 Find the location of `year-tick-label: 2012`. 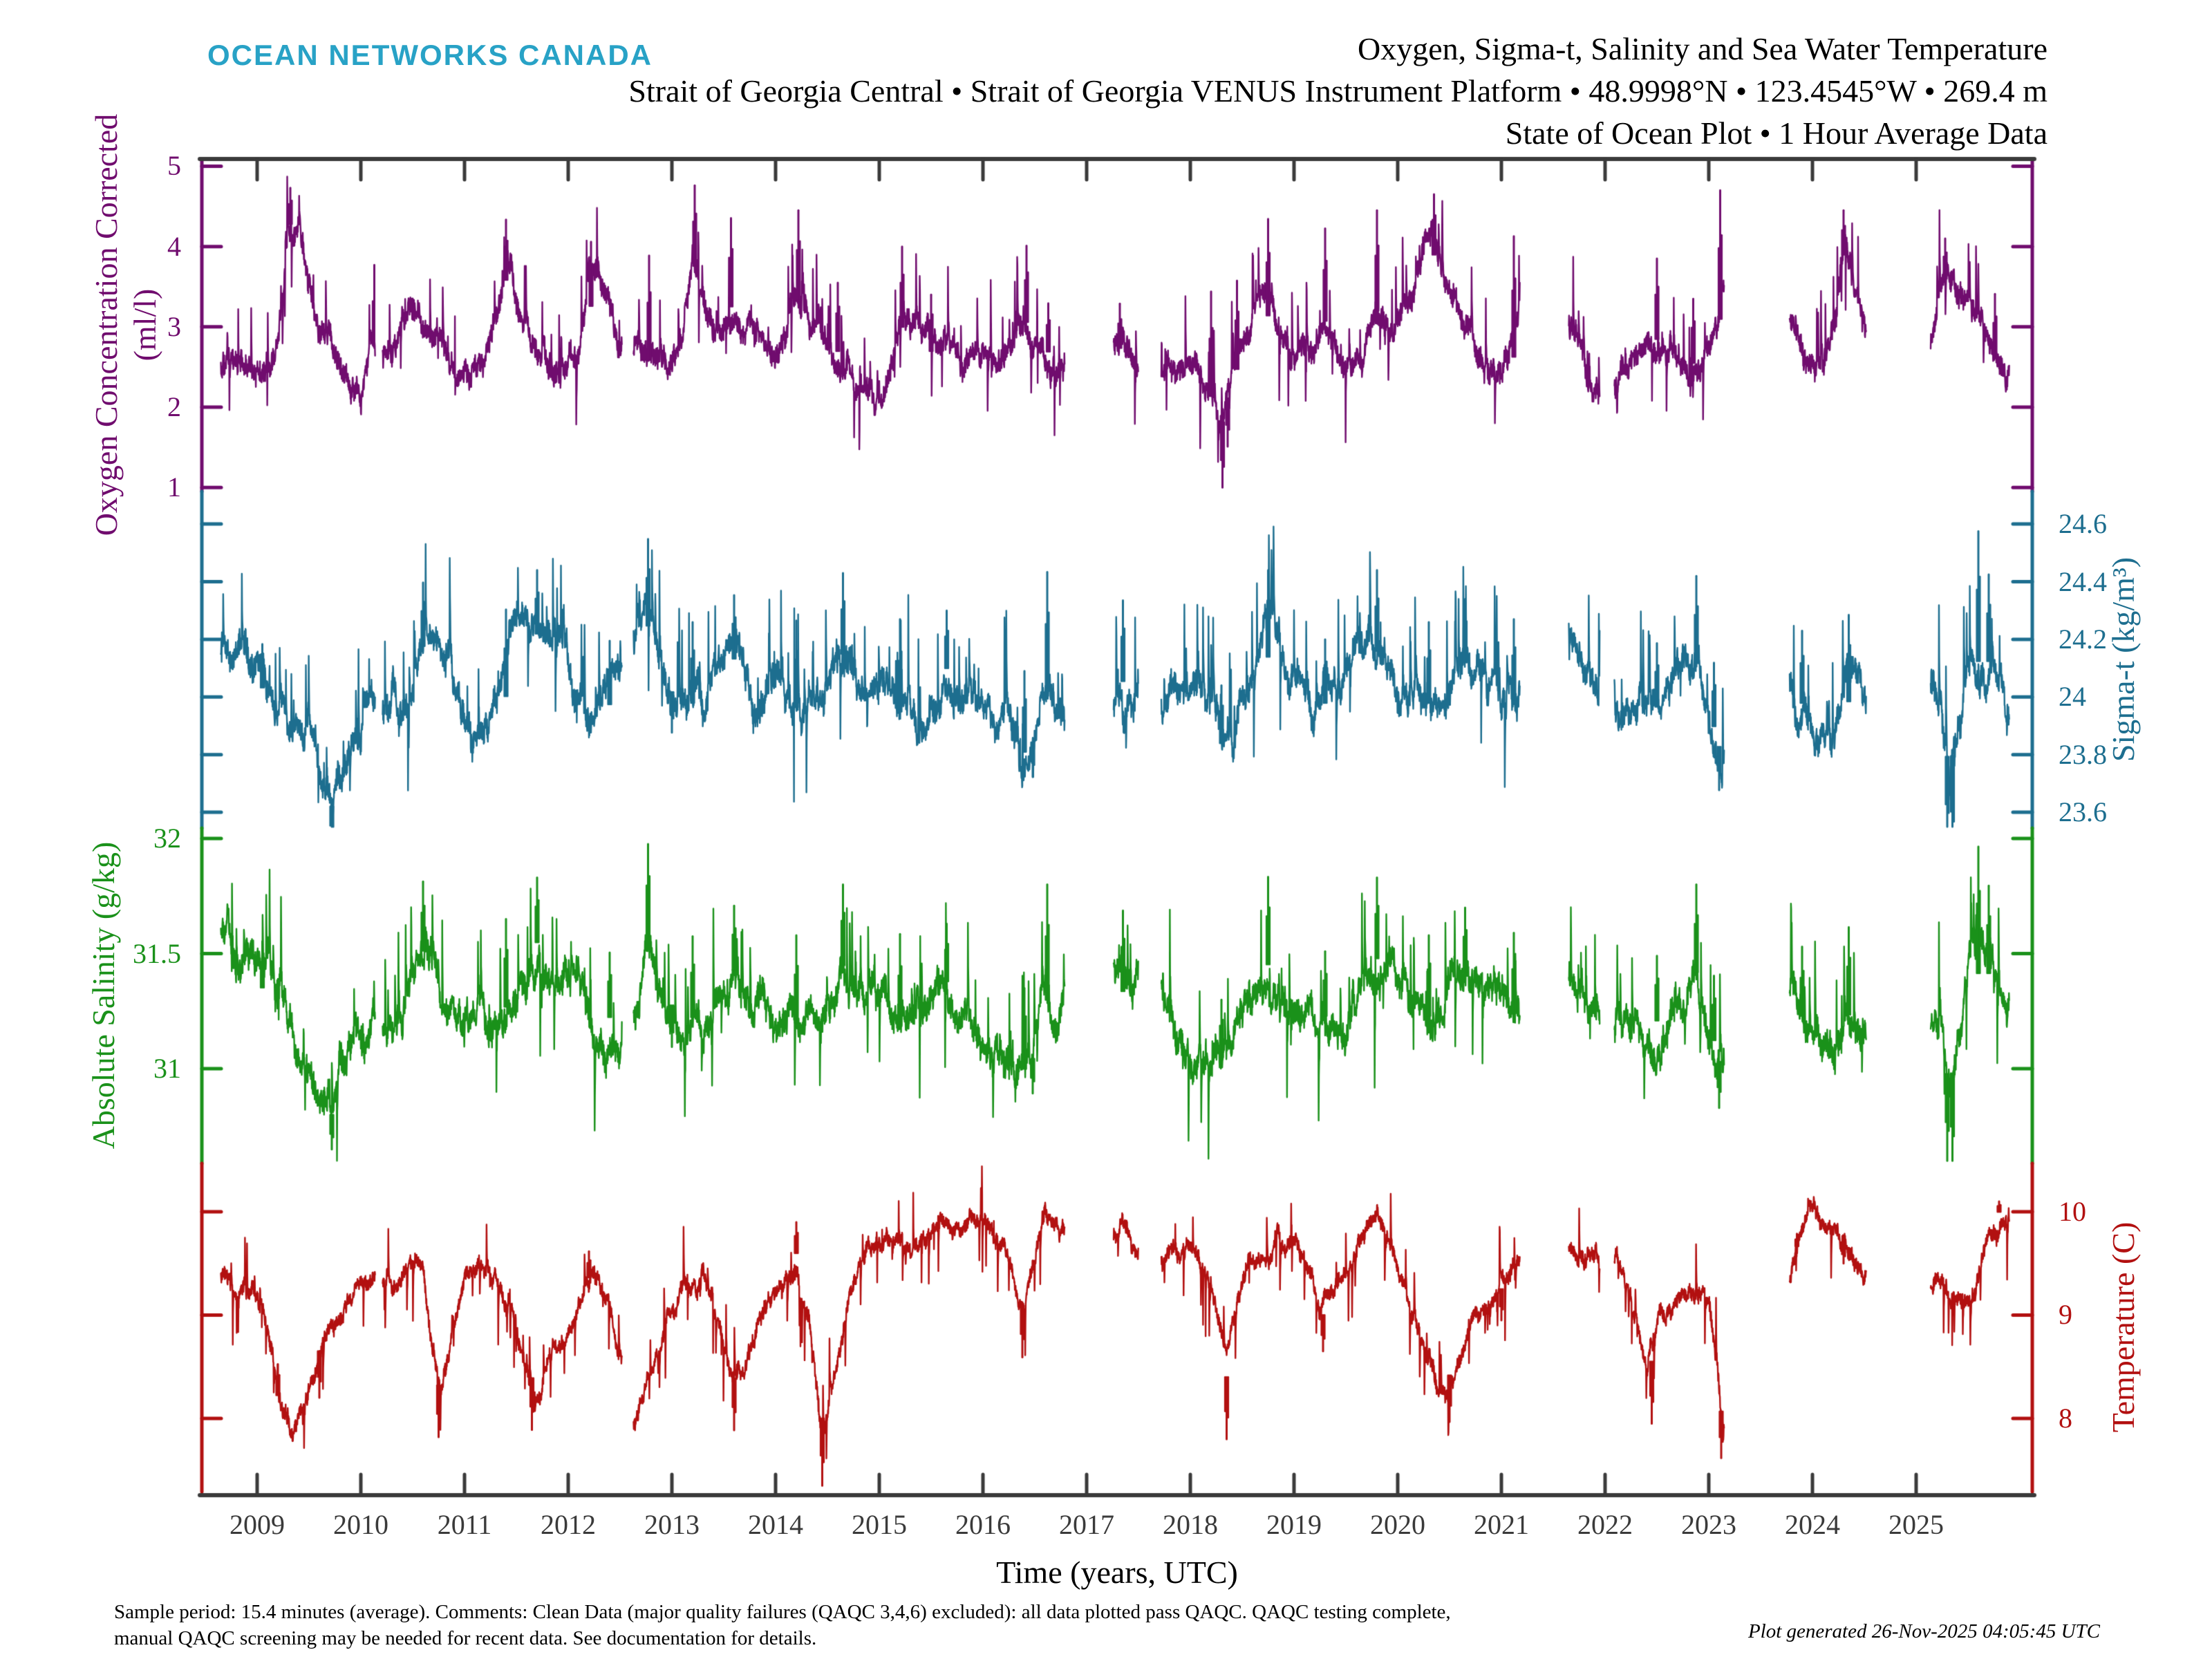

year-tick-label: 2012 is located at coordinates (568, 1525).